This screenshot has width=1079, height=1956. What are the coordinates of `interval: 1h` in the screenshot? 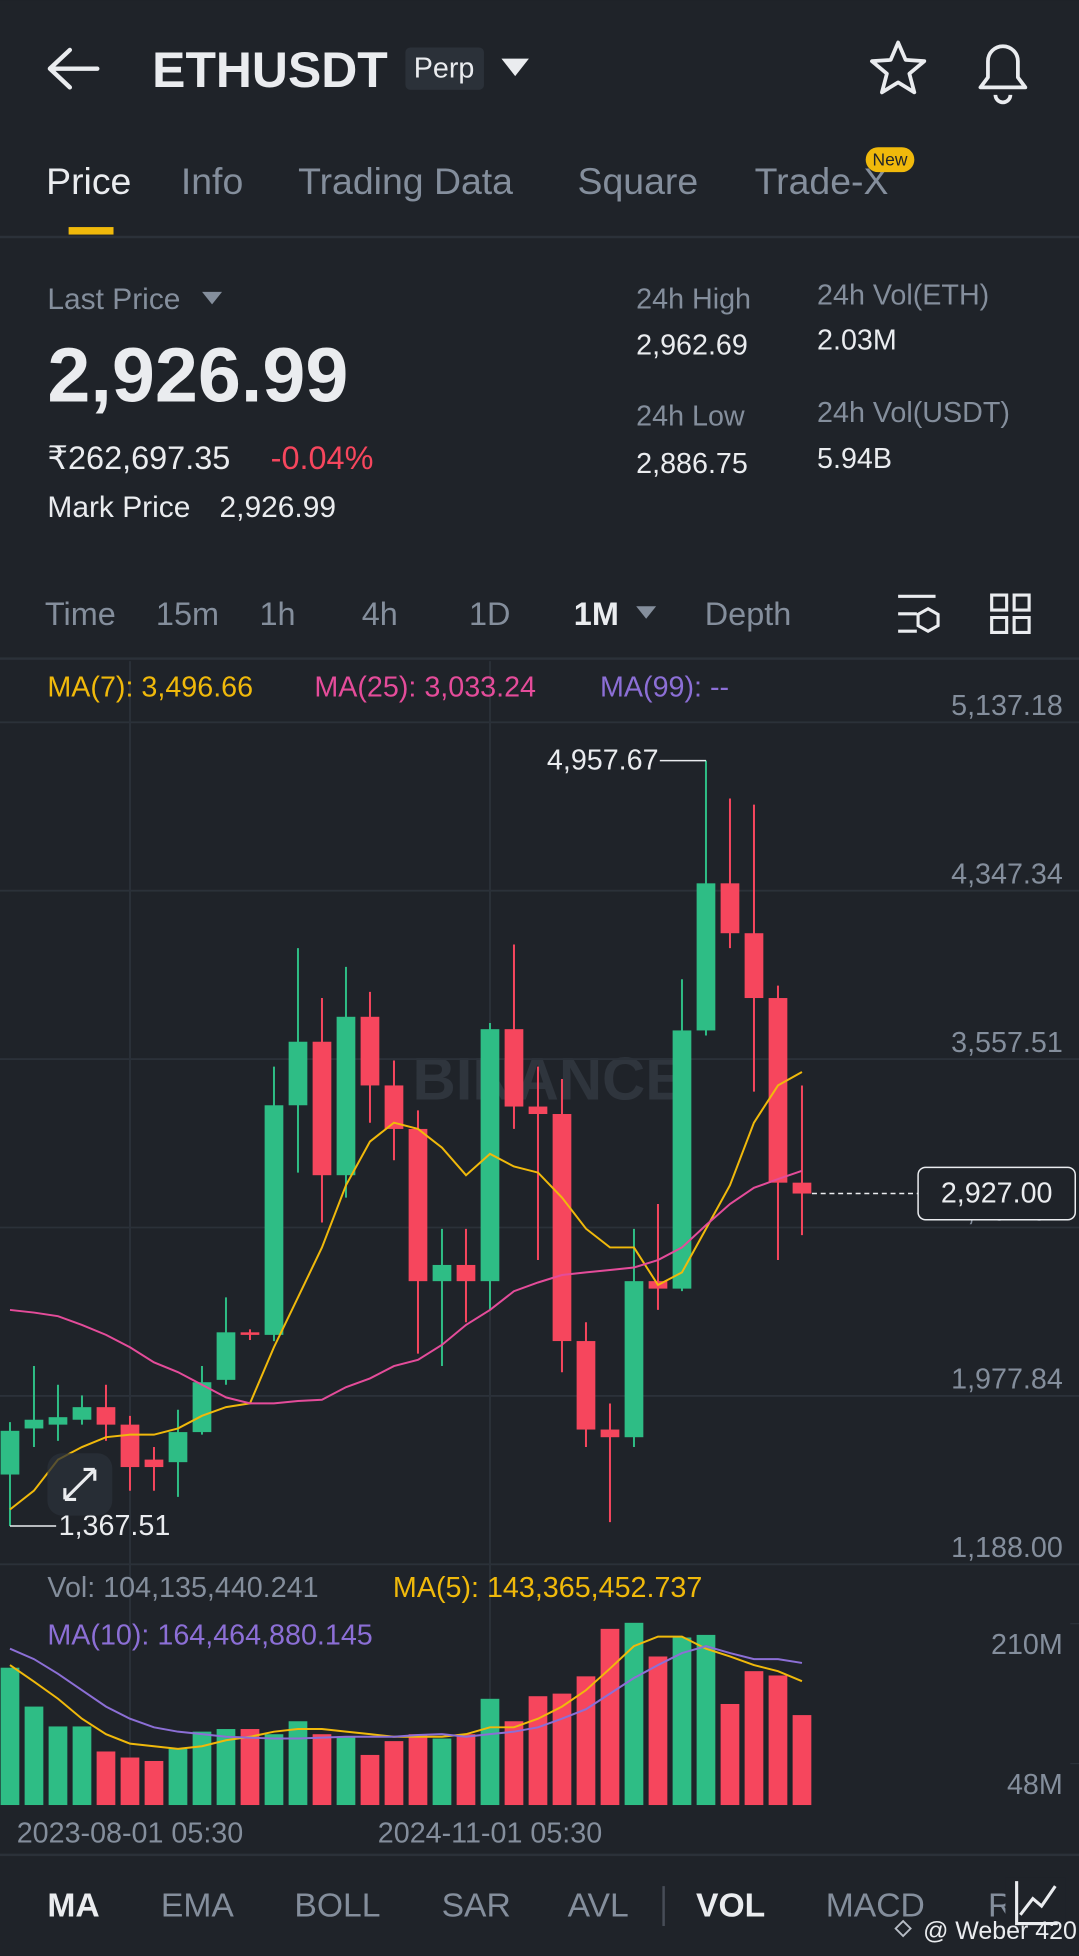 It's located at (277, 614).